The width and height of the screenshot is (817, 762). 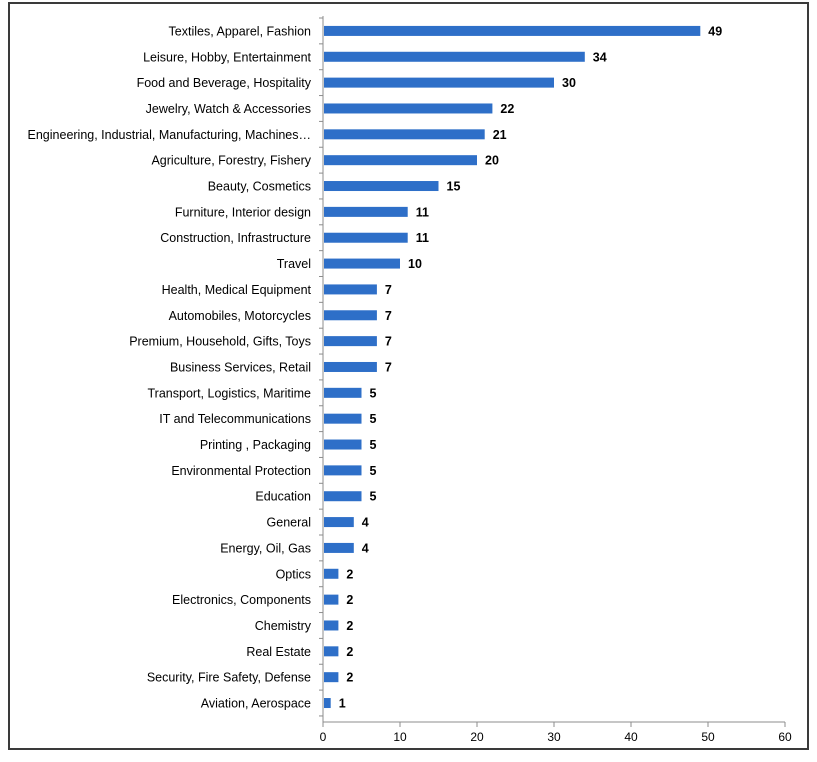 What do you see at coordinates (492, 161) in the screenshot?
I see `data-label: 20` at bounding box center [492, 161].